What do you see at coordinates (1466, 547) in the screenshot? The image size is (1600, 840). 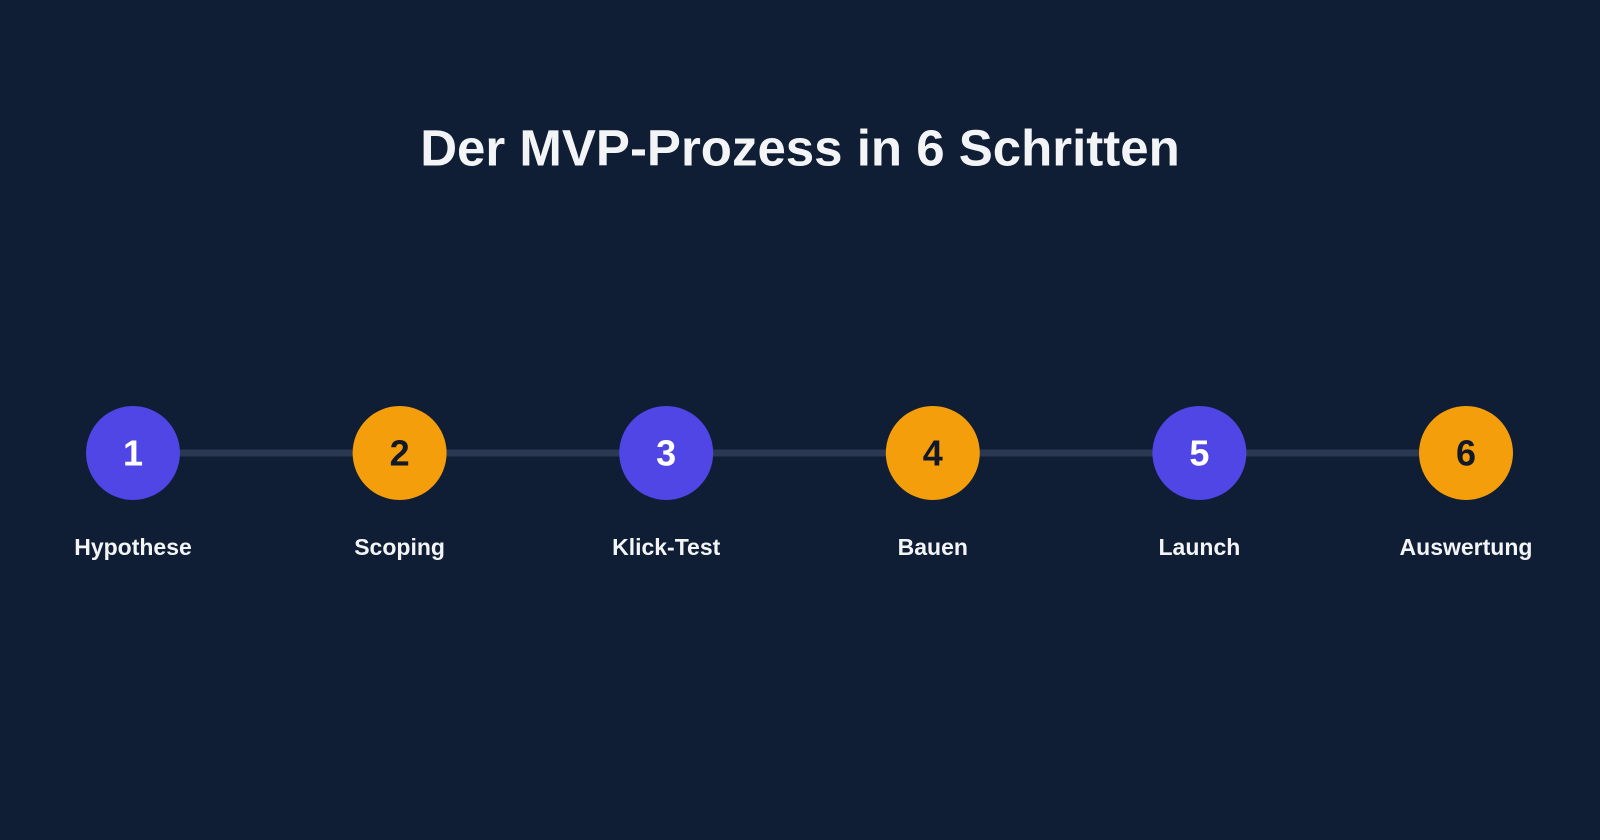 I see `step-label: Auswertung` at bounding box center [1466, 547].